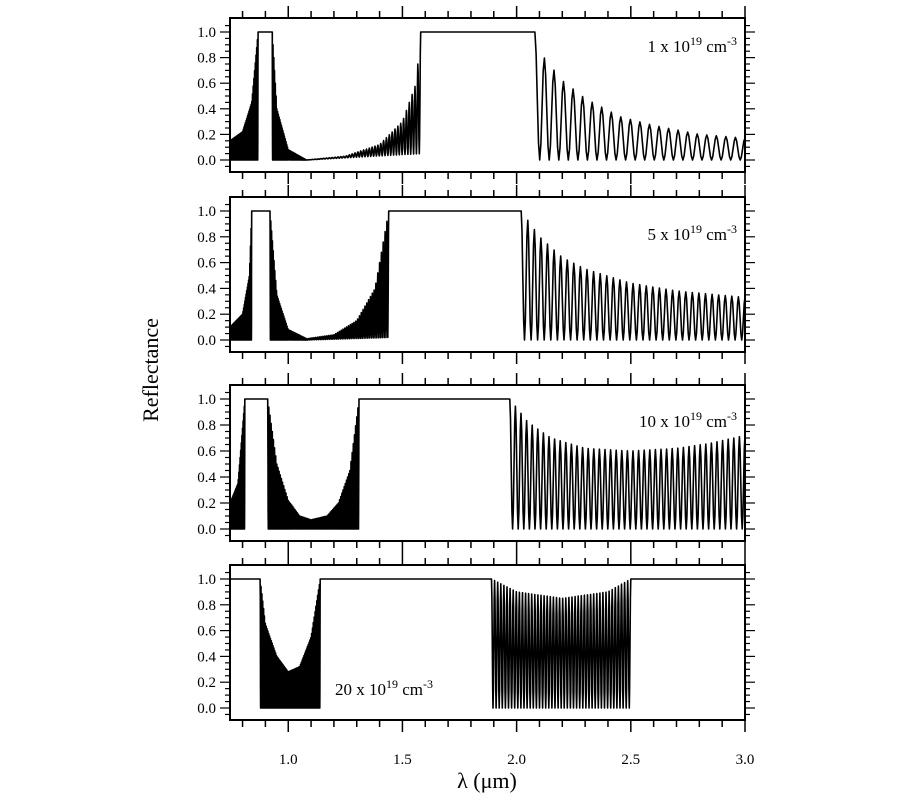 This screenshot has width=900, height=800. Describe the element at coordinates (288, 760) in the screenshot. I see `x-tick-label: 1.0` at that location.